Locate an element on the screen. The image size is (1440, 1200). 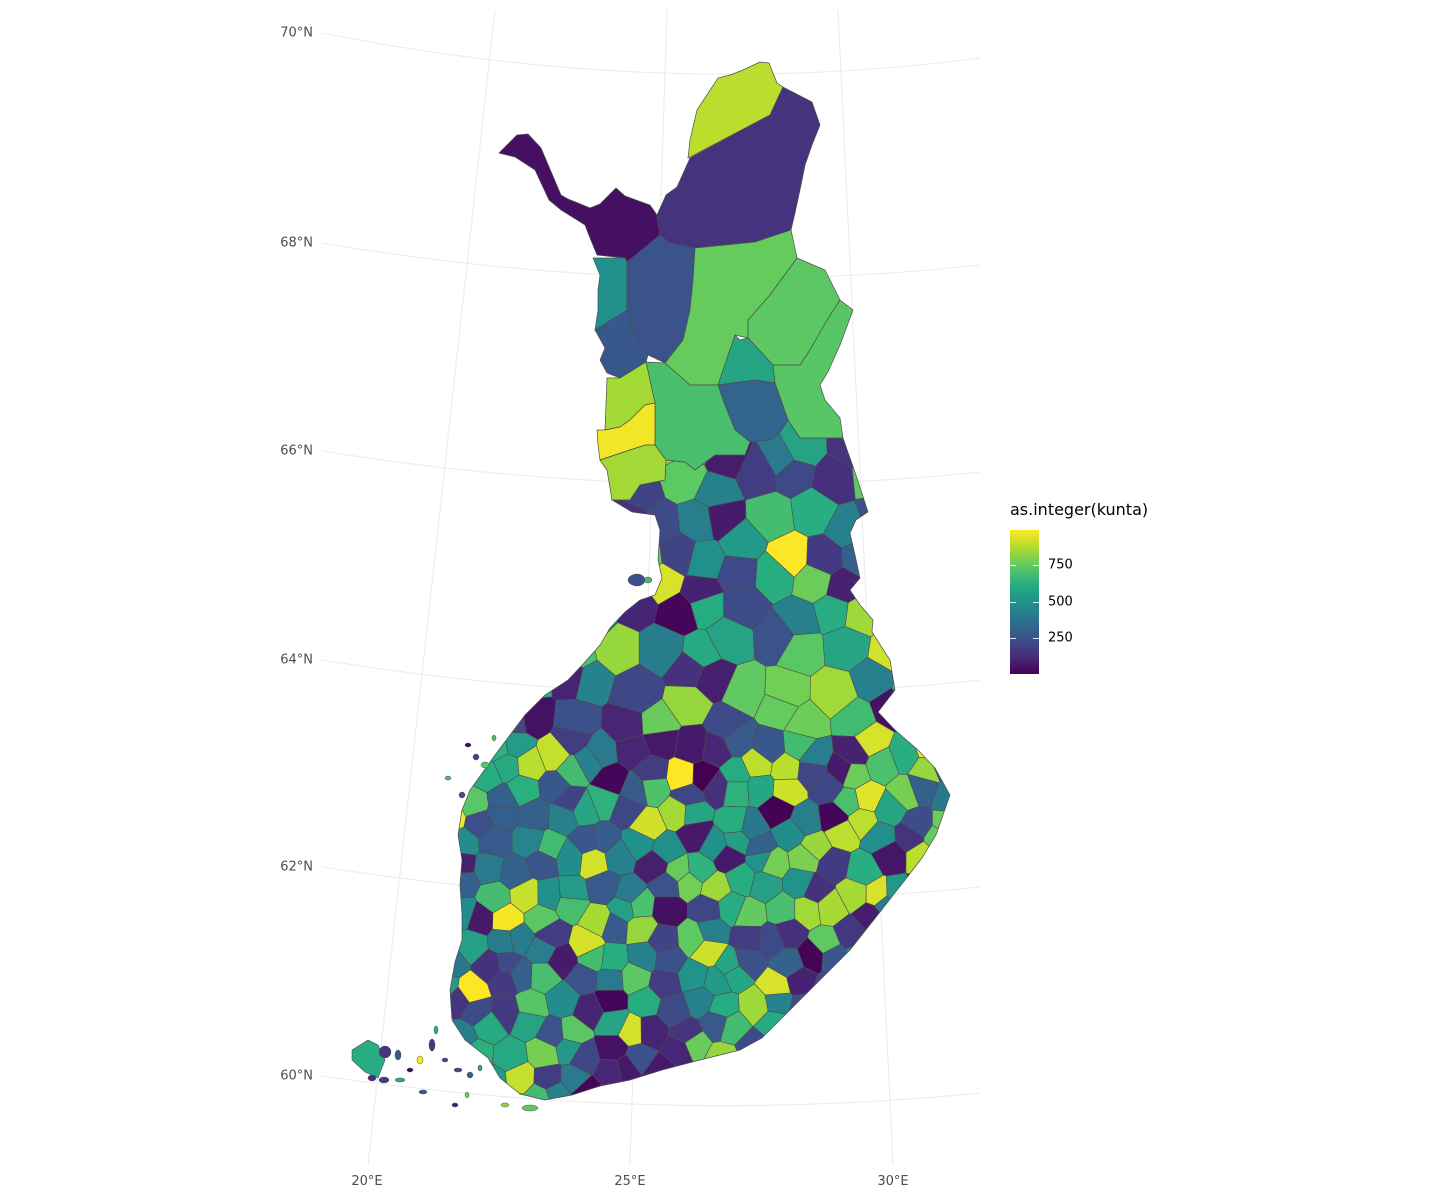
lon-label-30e: 30°E is located at coordinates (893, 1181).